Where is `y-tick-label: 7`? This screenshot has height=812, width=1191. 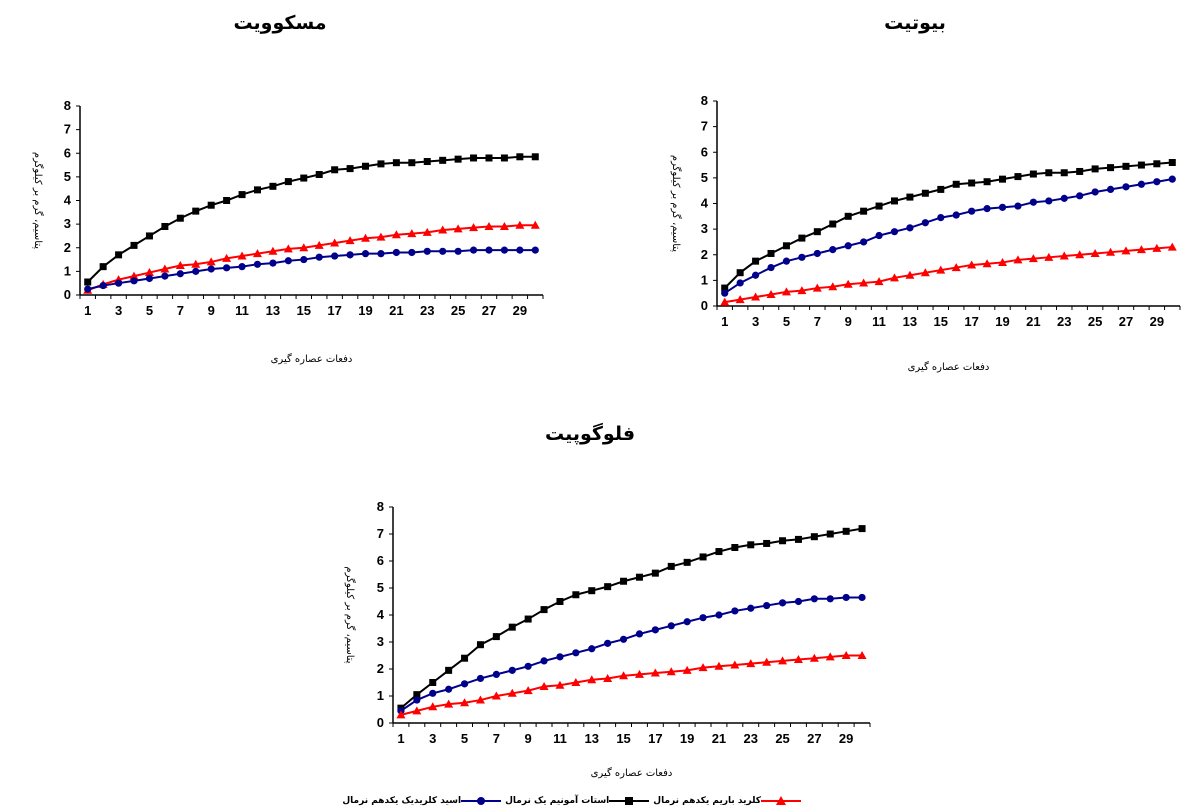
y-tick-label: 7 is located at coordinates (380, 533).